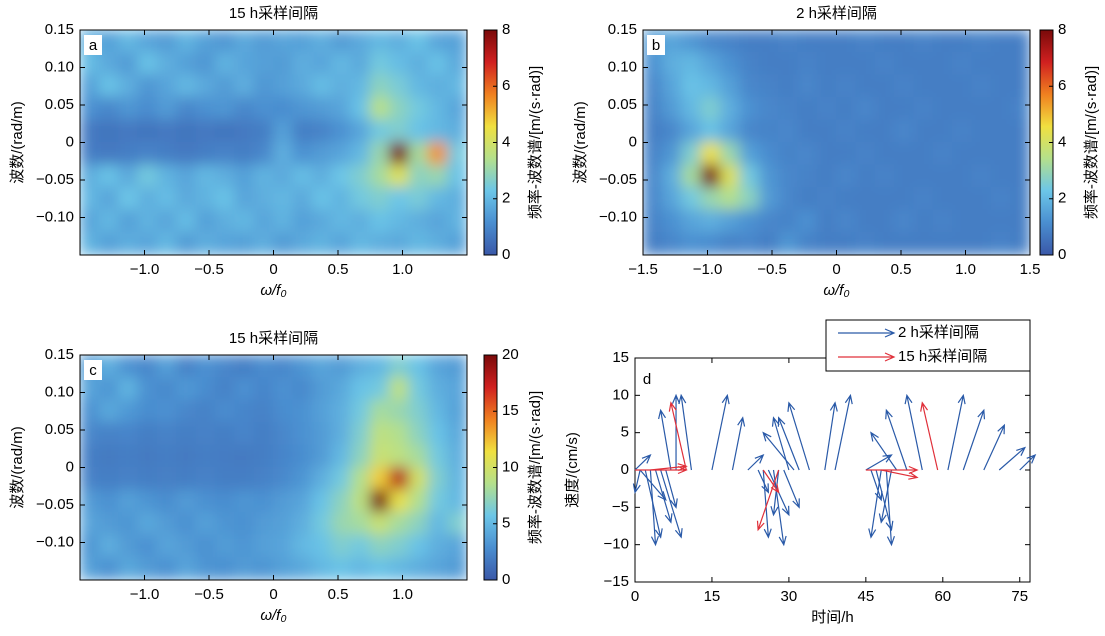 This screenshot has width=1105, height=636. I want to click on y-tick-label: 0.15, so click(59, 29).